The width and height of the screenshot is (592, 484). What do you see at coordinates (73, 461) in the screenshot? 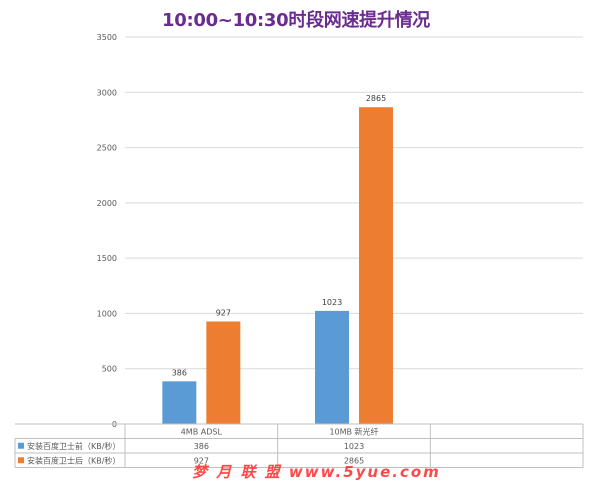
I see `legend-label: 安装百度卫士后（KB/秒）` at bounding box center [73, 461].